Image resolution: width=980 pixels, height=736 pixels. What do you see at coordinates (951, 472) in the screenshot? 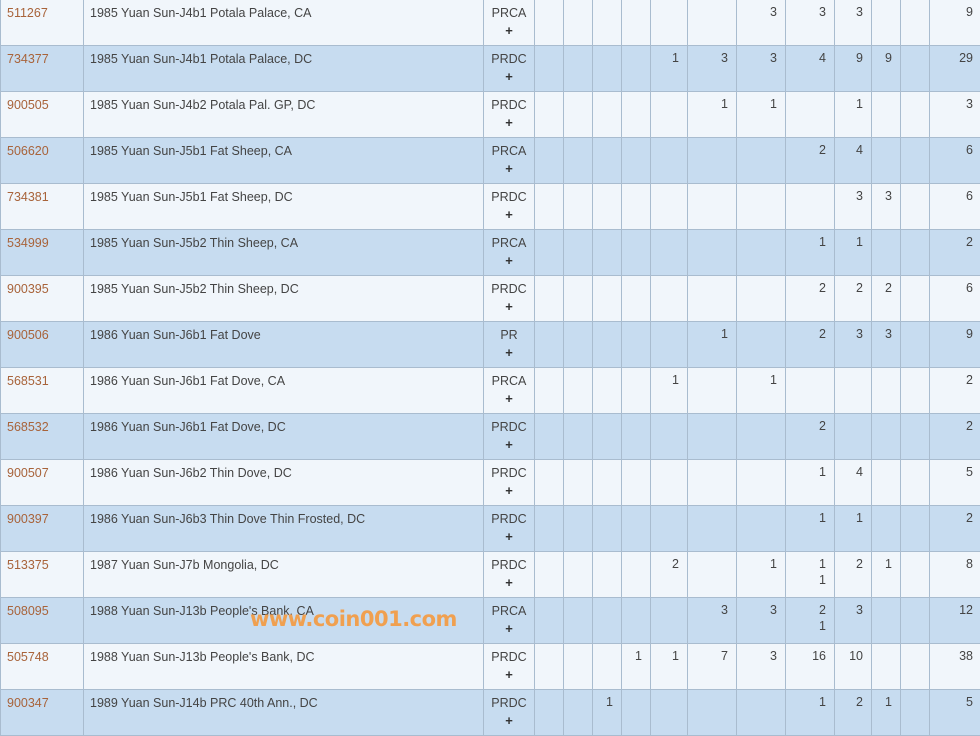
I see `total-count: 5` at bounding box center [951, 472].